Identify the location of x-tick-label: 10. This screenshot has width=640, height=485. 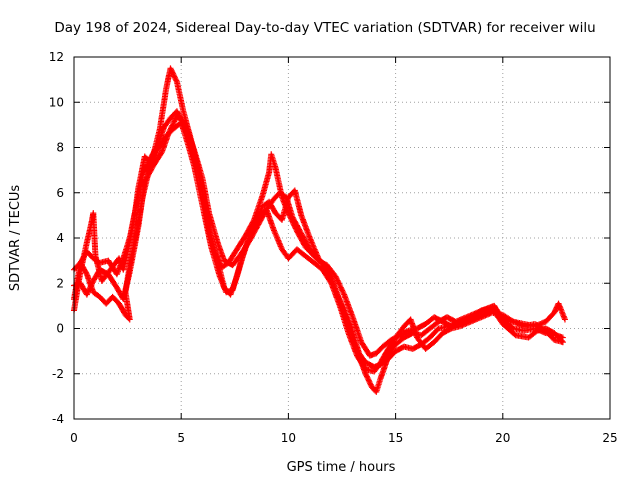
(288, 438).